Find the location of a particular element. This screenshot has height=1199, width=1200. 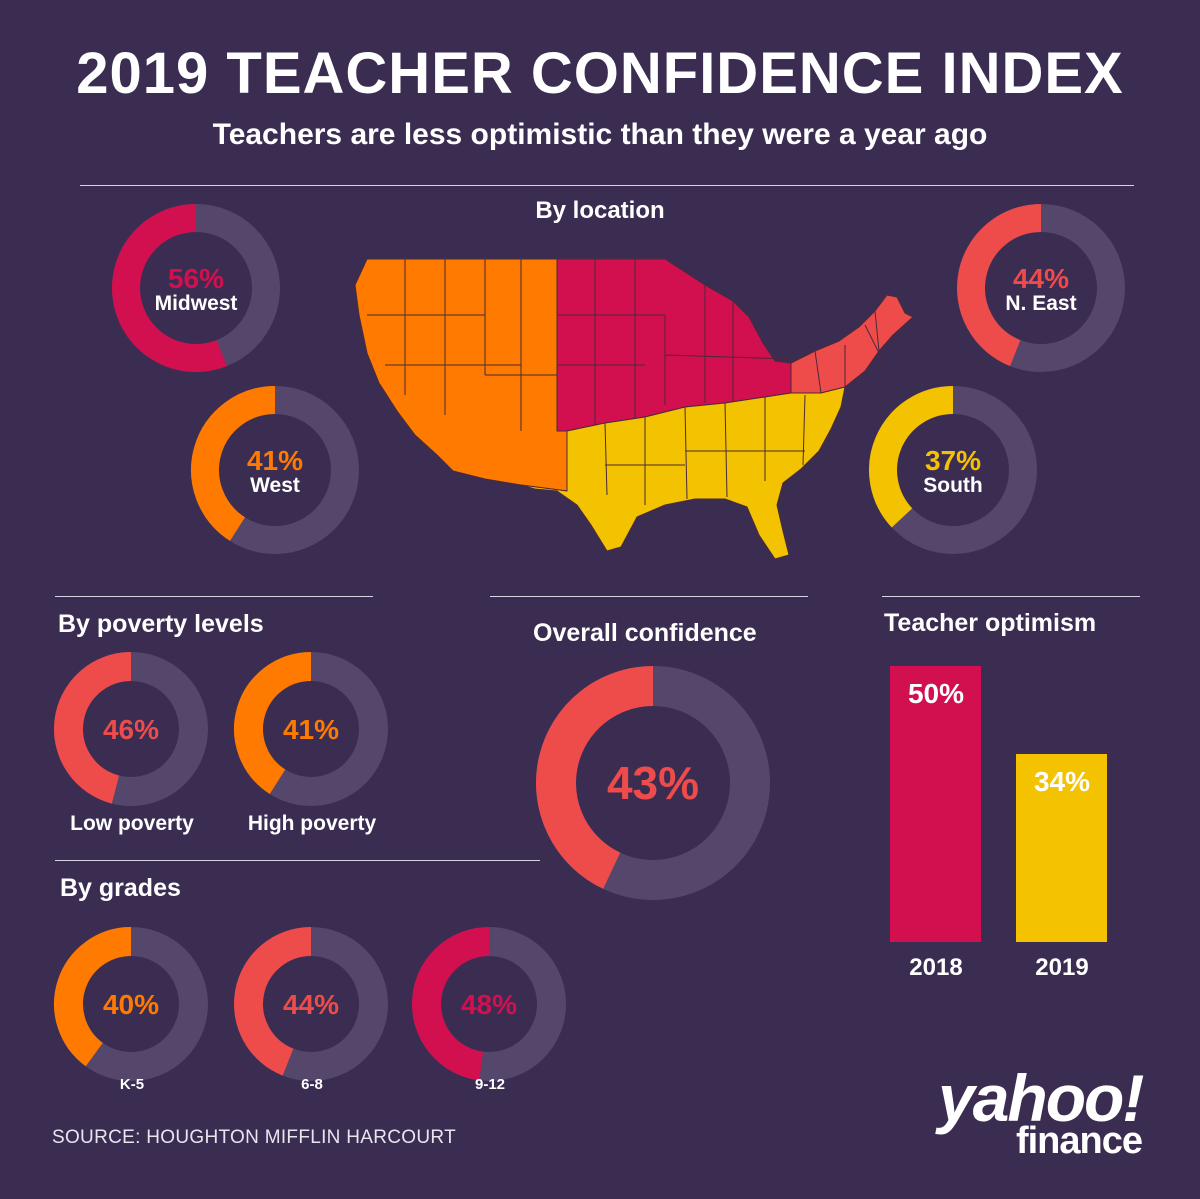

divider-grades is located at coordinates (297, 860).